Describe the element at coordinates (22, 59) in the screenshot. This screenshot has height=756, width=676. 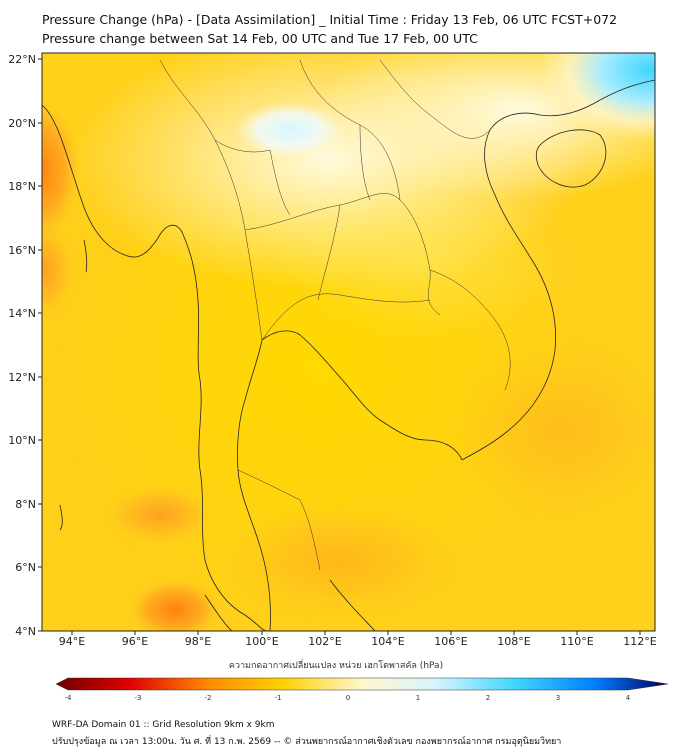
I see `lat-label: 22°N` at that location.